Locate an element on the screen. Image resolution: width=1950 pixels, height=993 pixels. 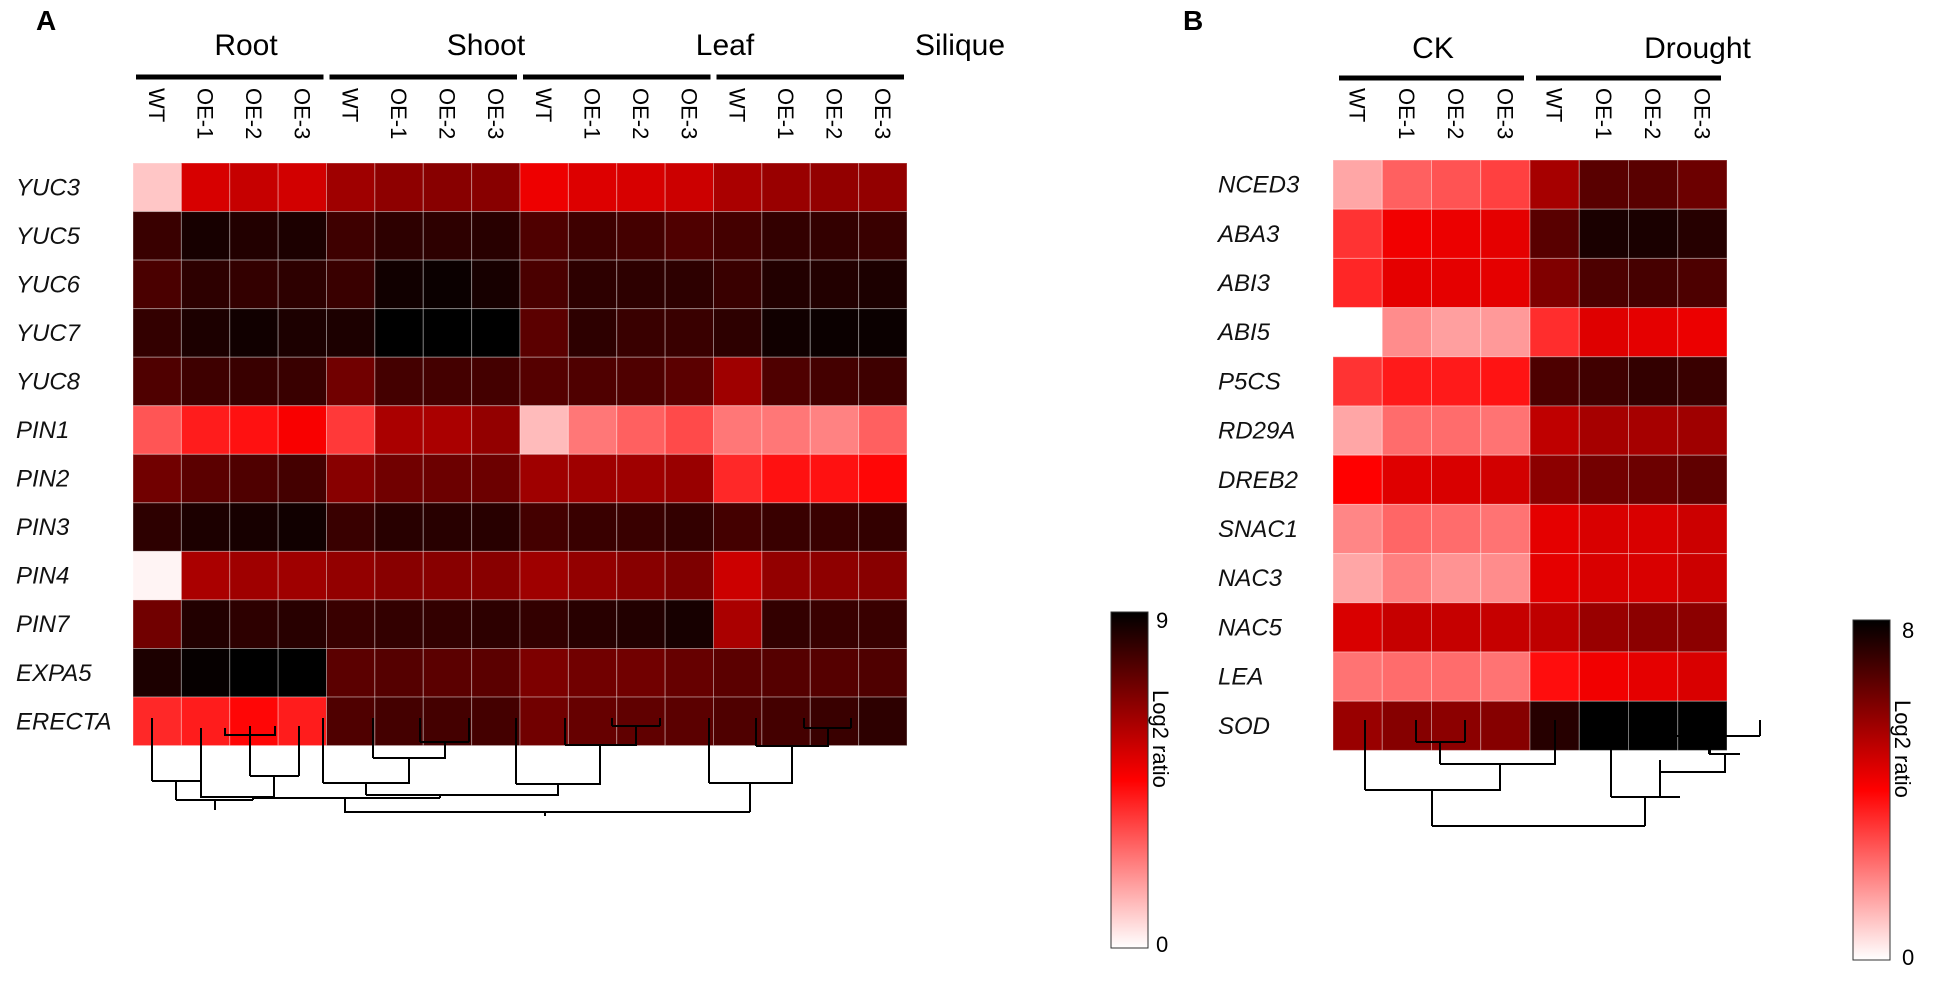
column-label-3: OE-3 is located at coordinates (1504, 113).